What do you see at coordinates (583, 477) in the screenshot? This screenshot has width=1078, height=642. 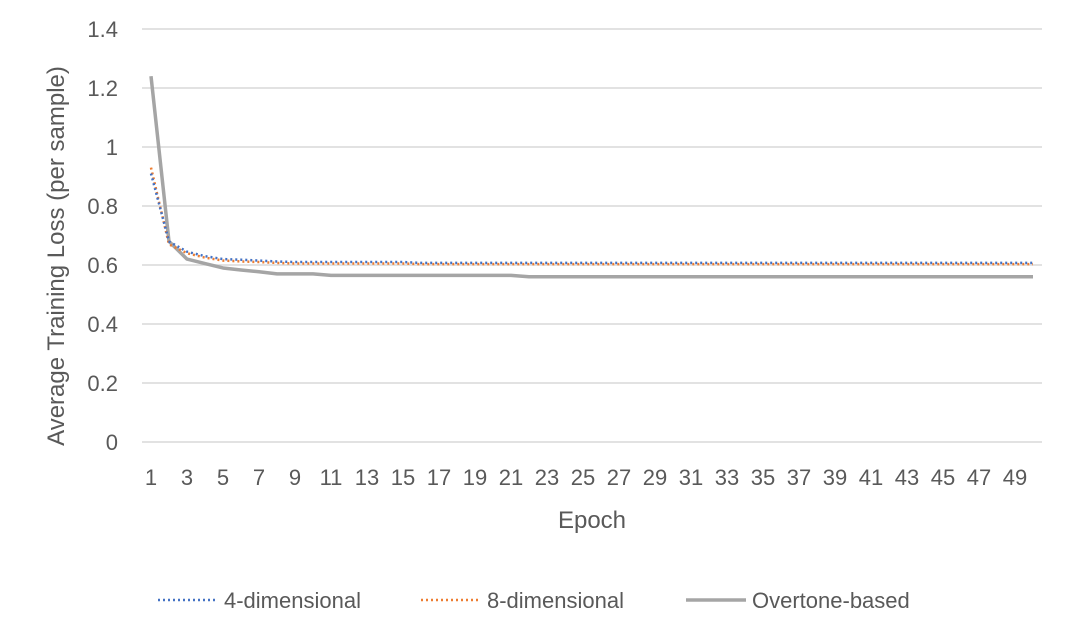 I see `x-tick-label: 25` at bounding box center [583, 477].